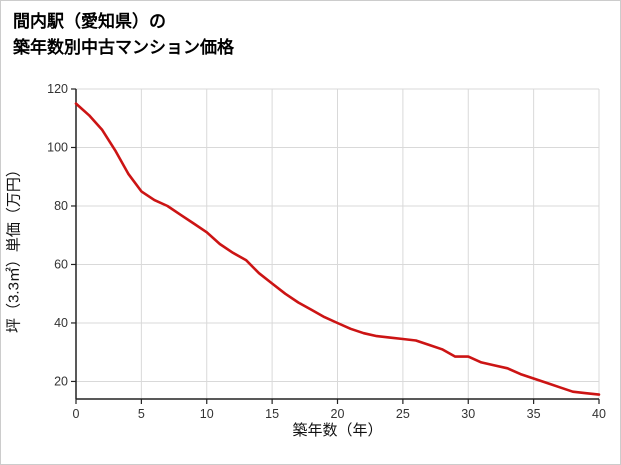 This screenshot has width=621, height=465. Describe the element at coordinates (14, 247) in the screenshot. I see `y-axis-label: 坪（3.3㎡）単価（万円）` at that location.